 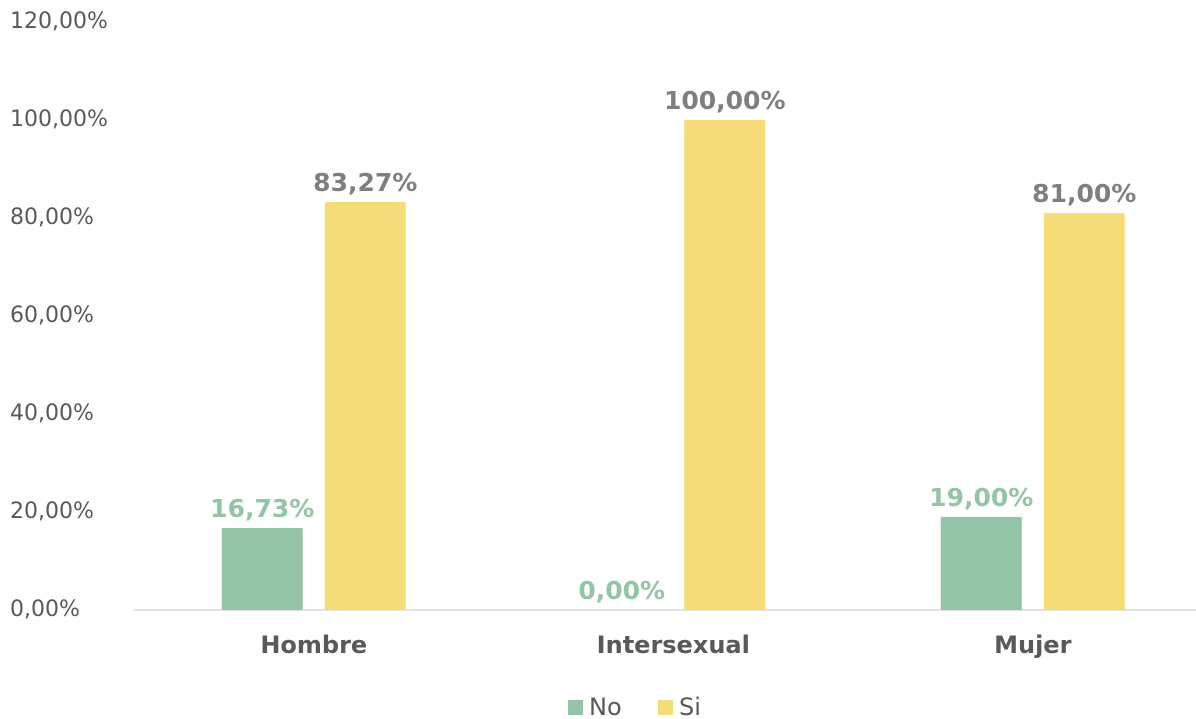 I want to click on y-tick-label: 100,00%, so click(x=59, y=119).